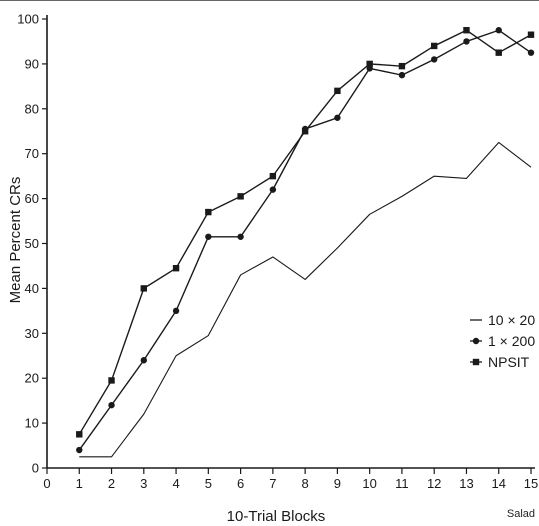 Image resolution: width=539 pixels, height=526 pixels. Describe the element at coordinates (35, 468) in the screenshot. I see `y-tick-label: 0` at that location.